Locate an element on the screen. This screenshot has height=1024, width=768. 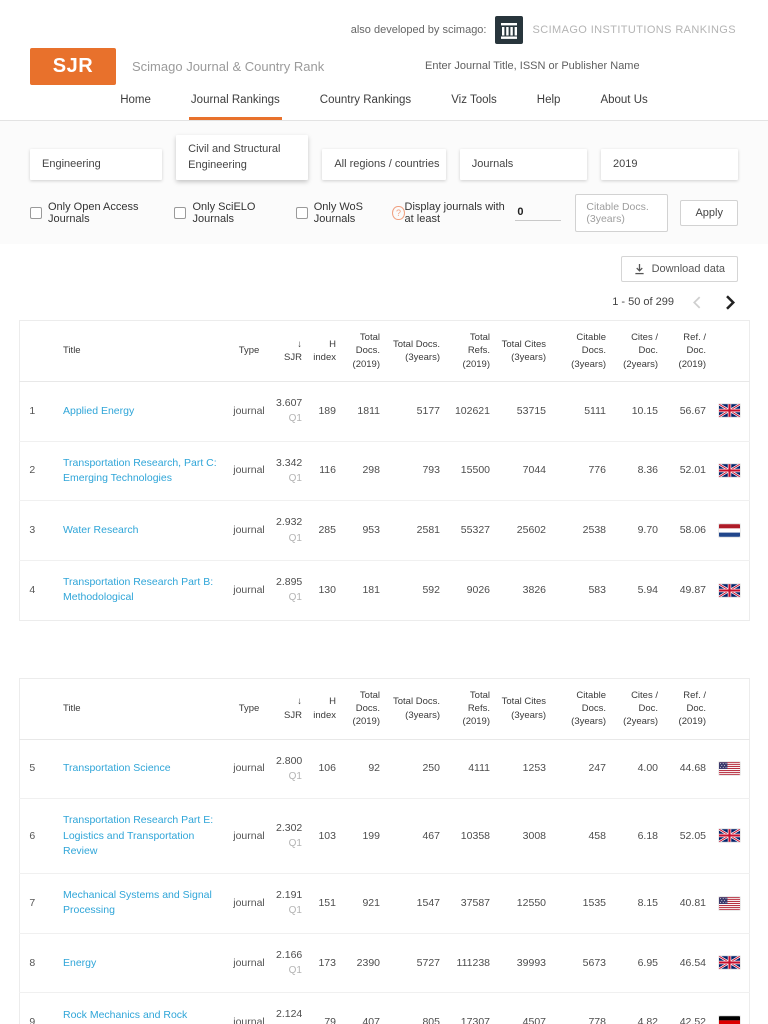
apply-button: Apply is located at coordinates (709, 213).